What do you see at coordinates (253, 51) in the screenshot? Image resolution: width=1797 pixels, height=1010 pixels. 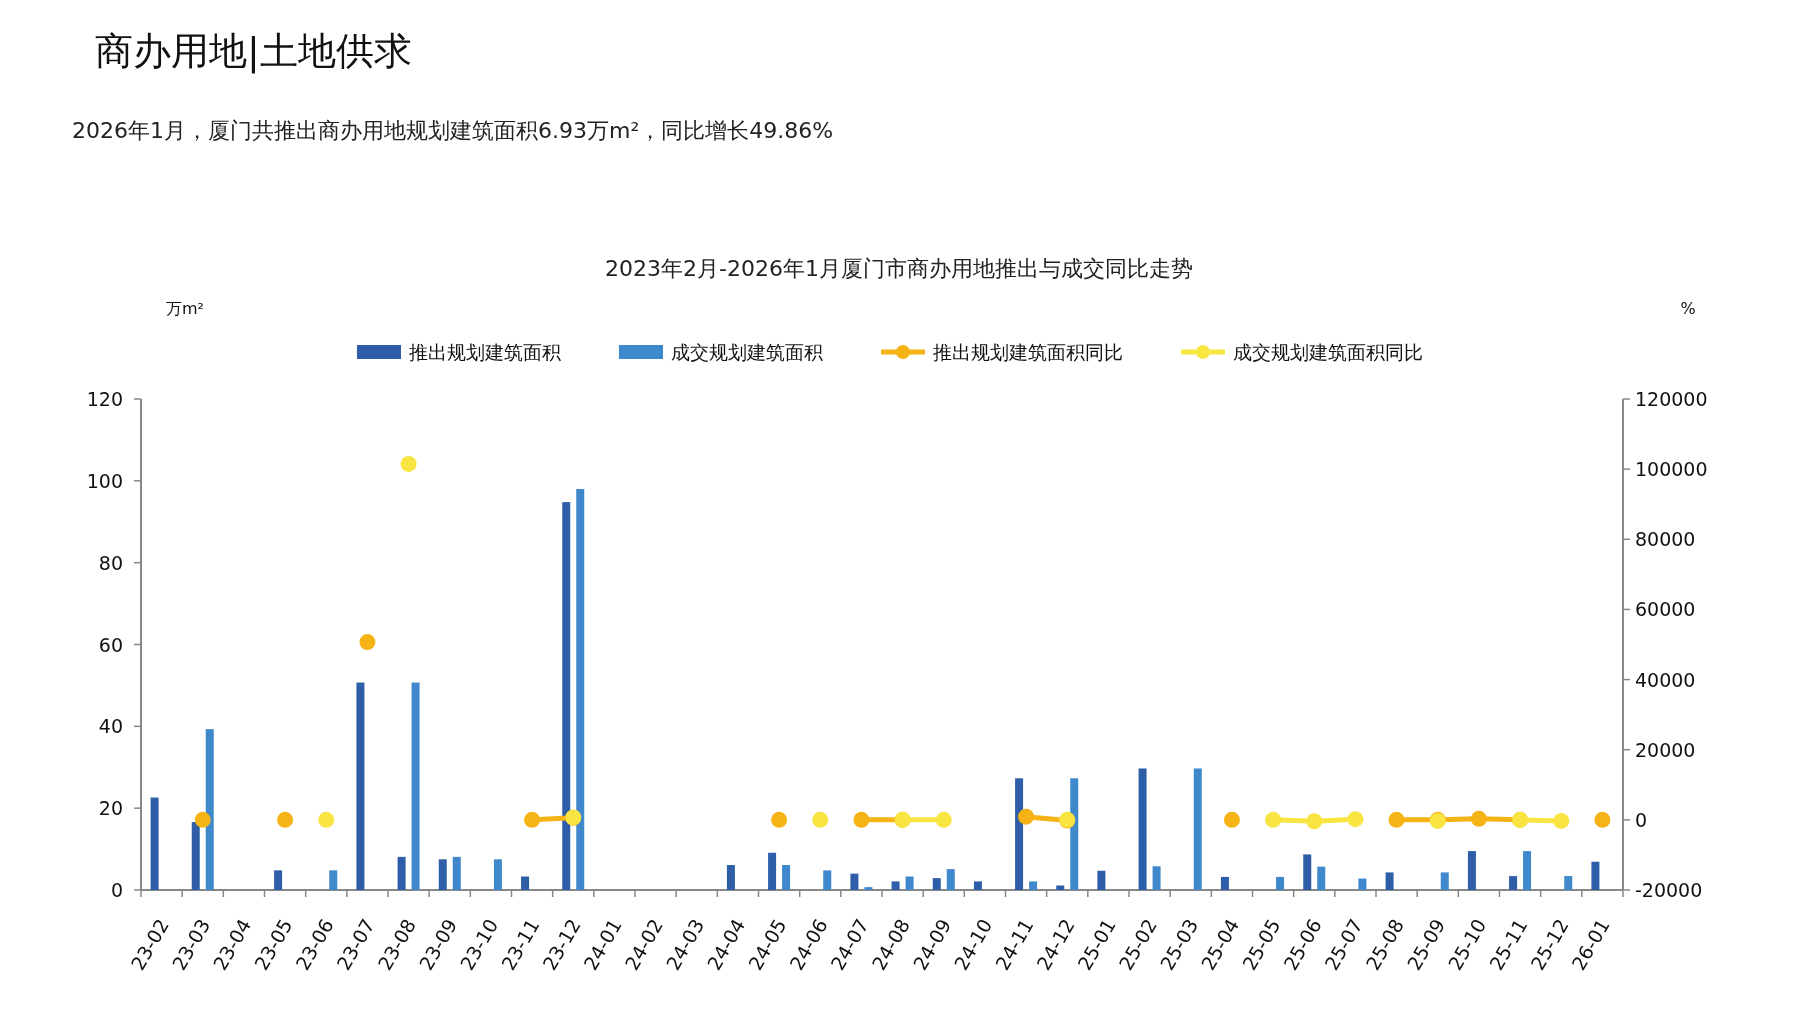 I see `text: 商办用地|土地供求` at bounding box center [253, 51].